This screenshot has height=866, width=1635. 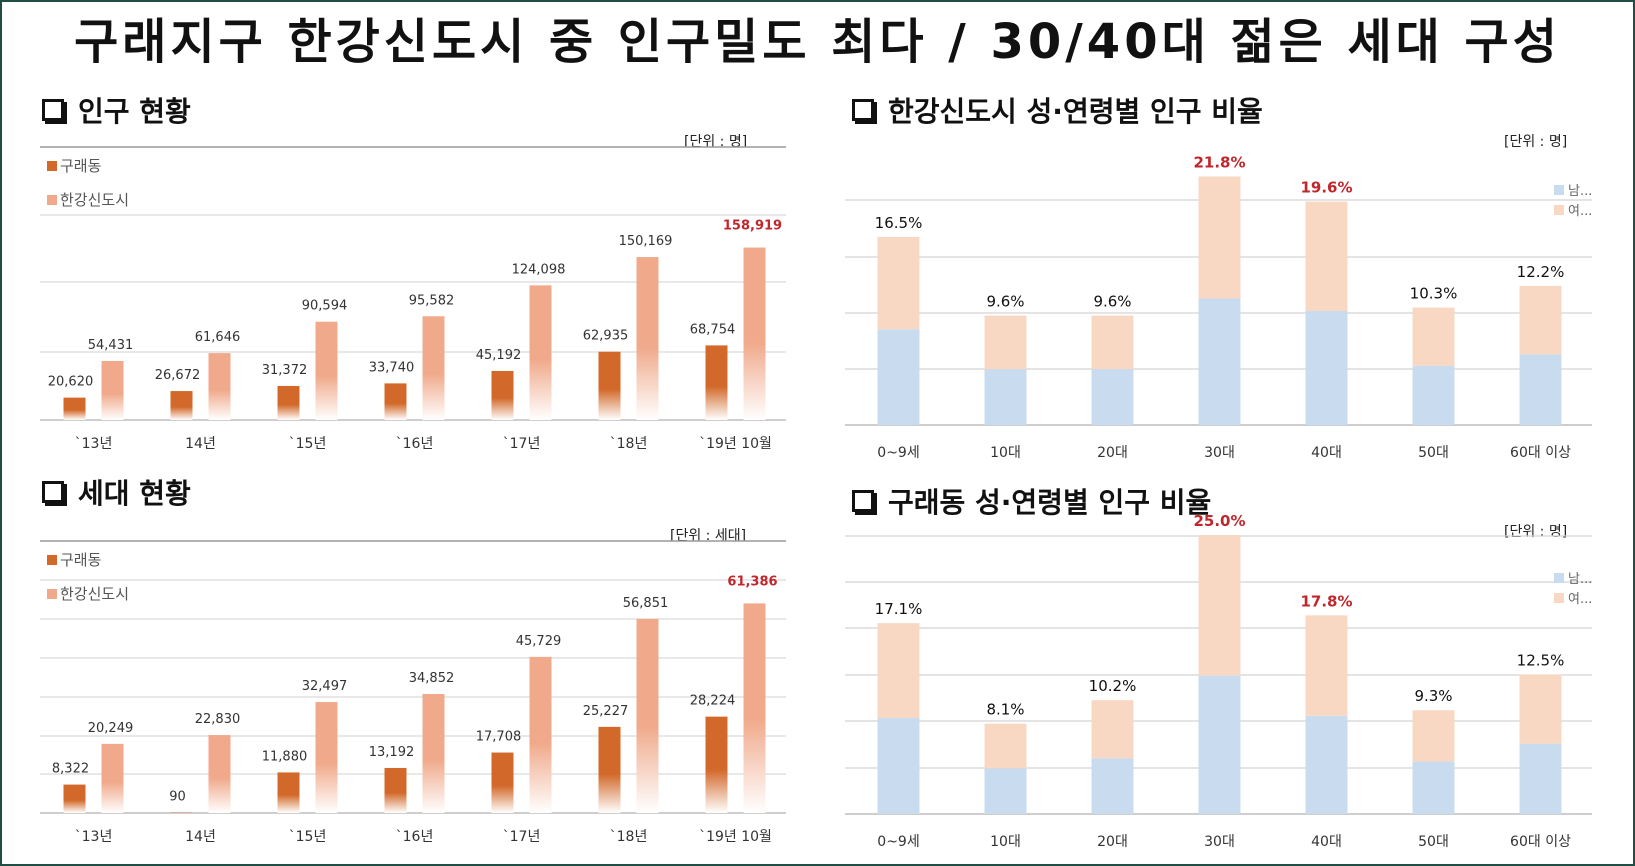 I want to click on households-legend-swatch, so click(x=52, y=594).